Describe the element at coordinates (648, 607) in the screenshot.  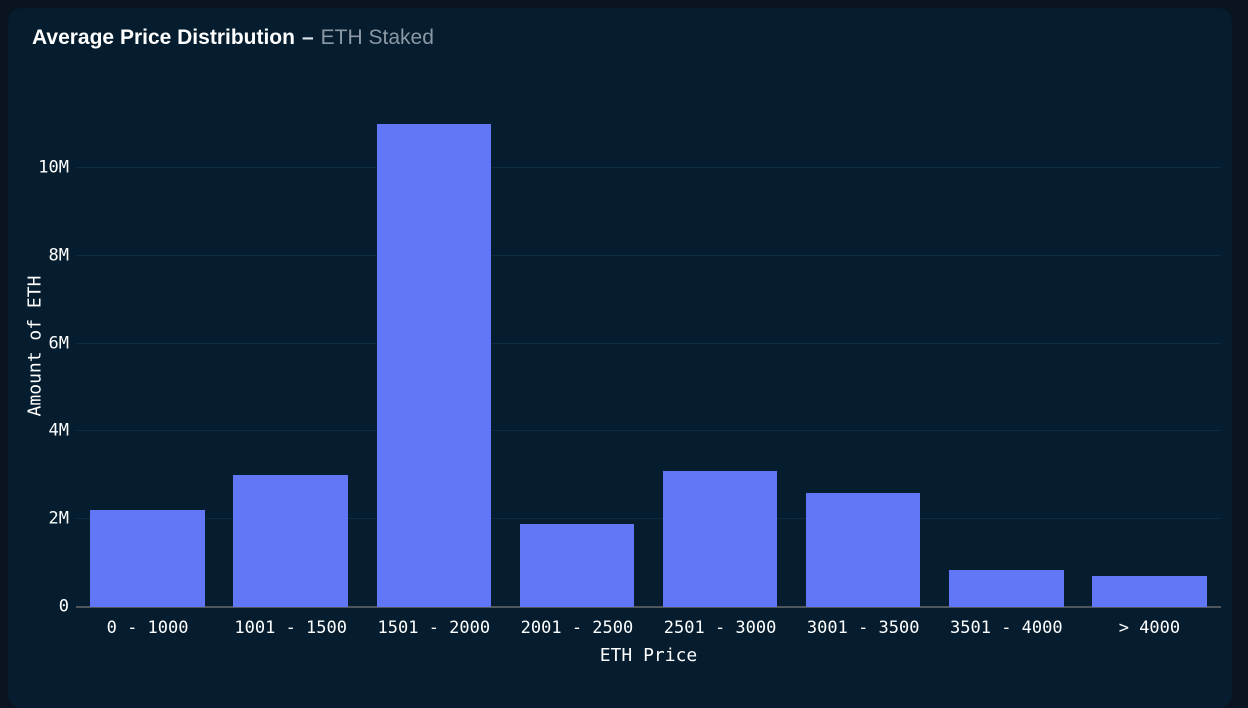
I see `x-axis-baseline` at that location.